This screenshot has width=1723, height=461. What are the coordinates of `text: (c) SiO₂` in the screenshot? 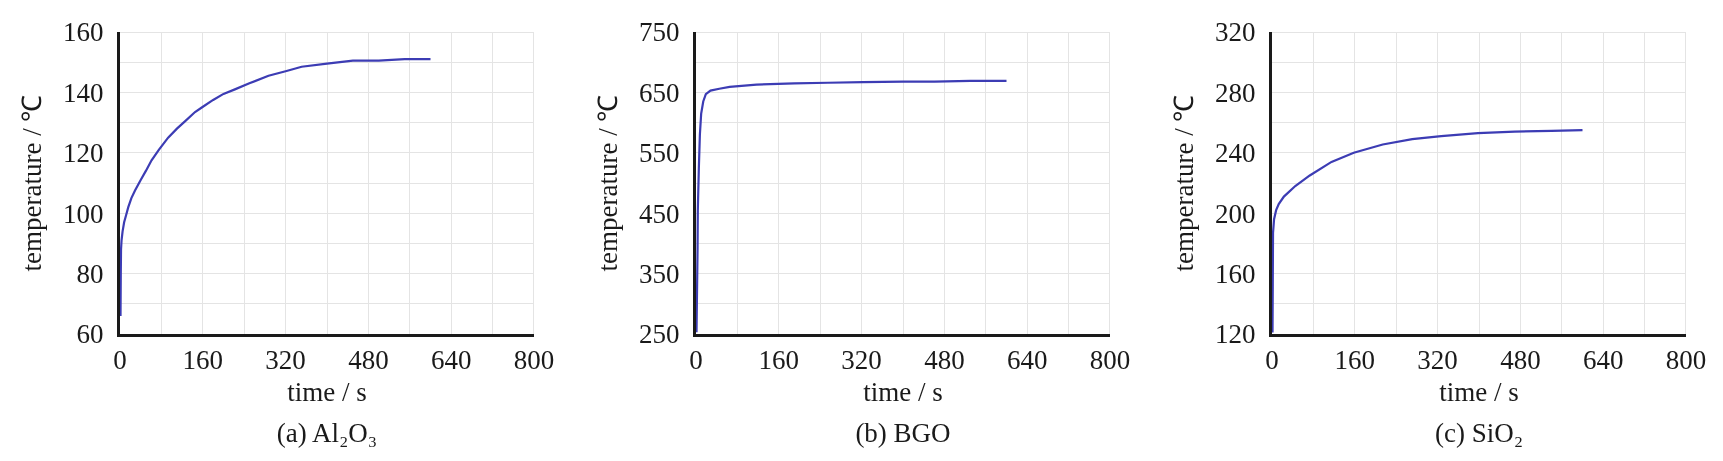 It's located at (1479, 432).